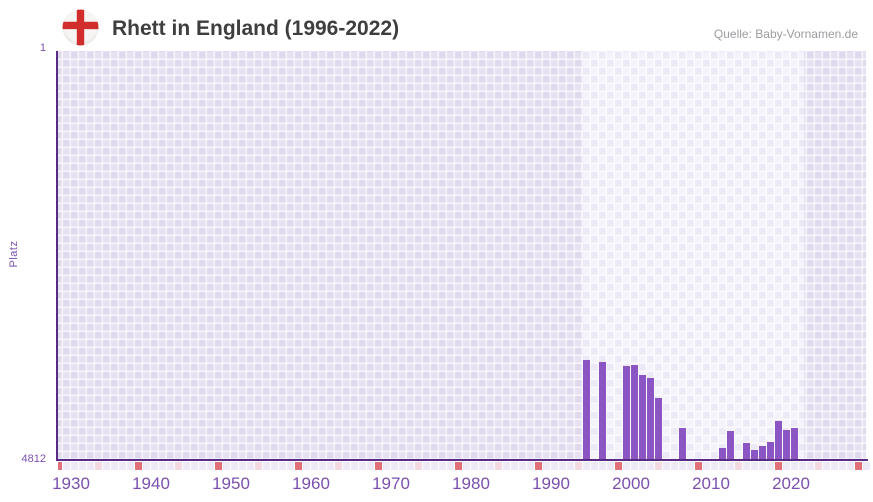  What do you see at coordinates (474, 466) in the screenshot?
I see `year-marker-1982` at bounding box center [474, 466].